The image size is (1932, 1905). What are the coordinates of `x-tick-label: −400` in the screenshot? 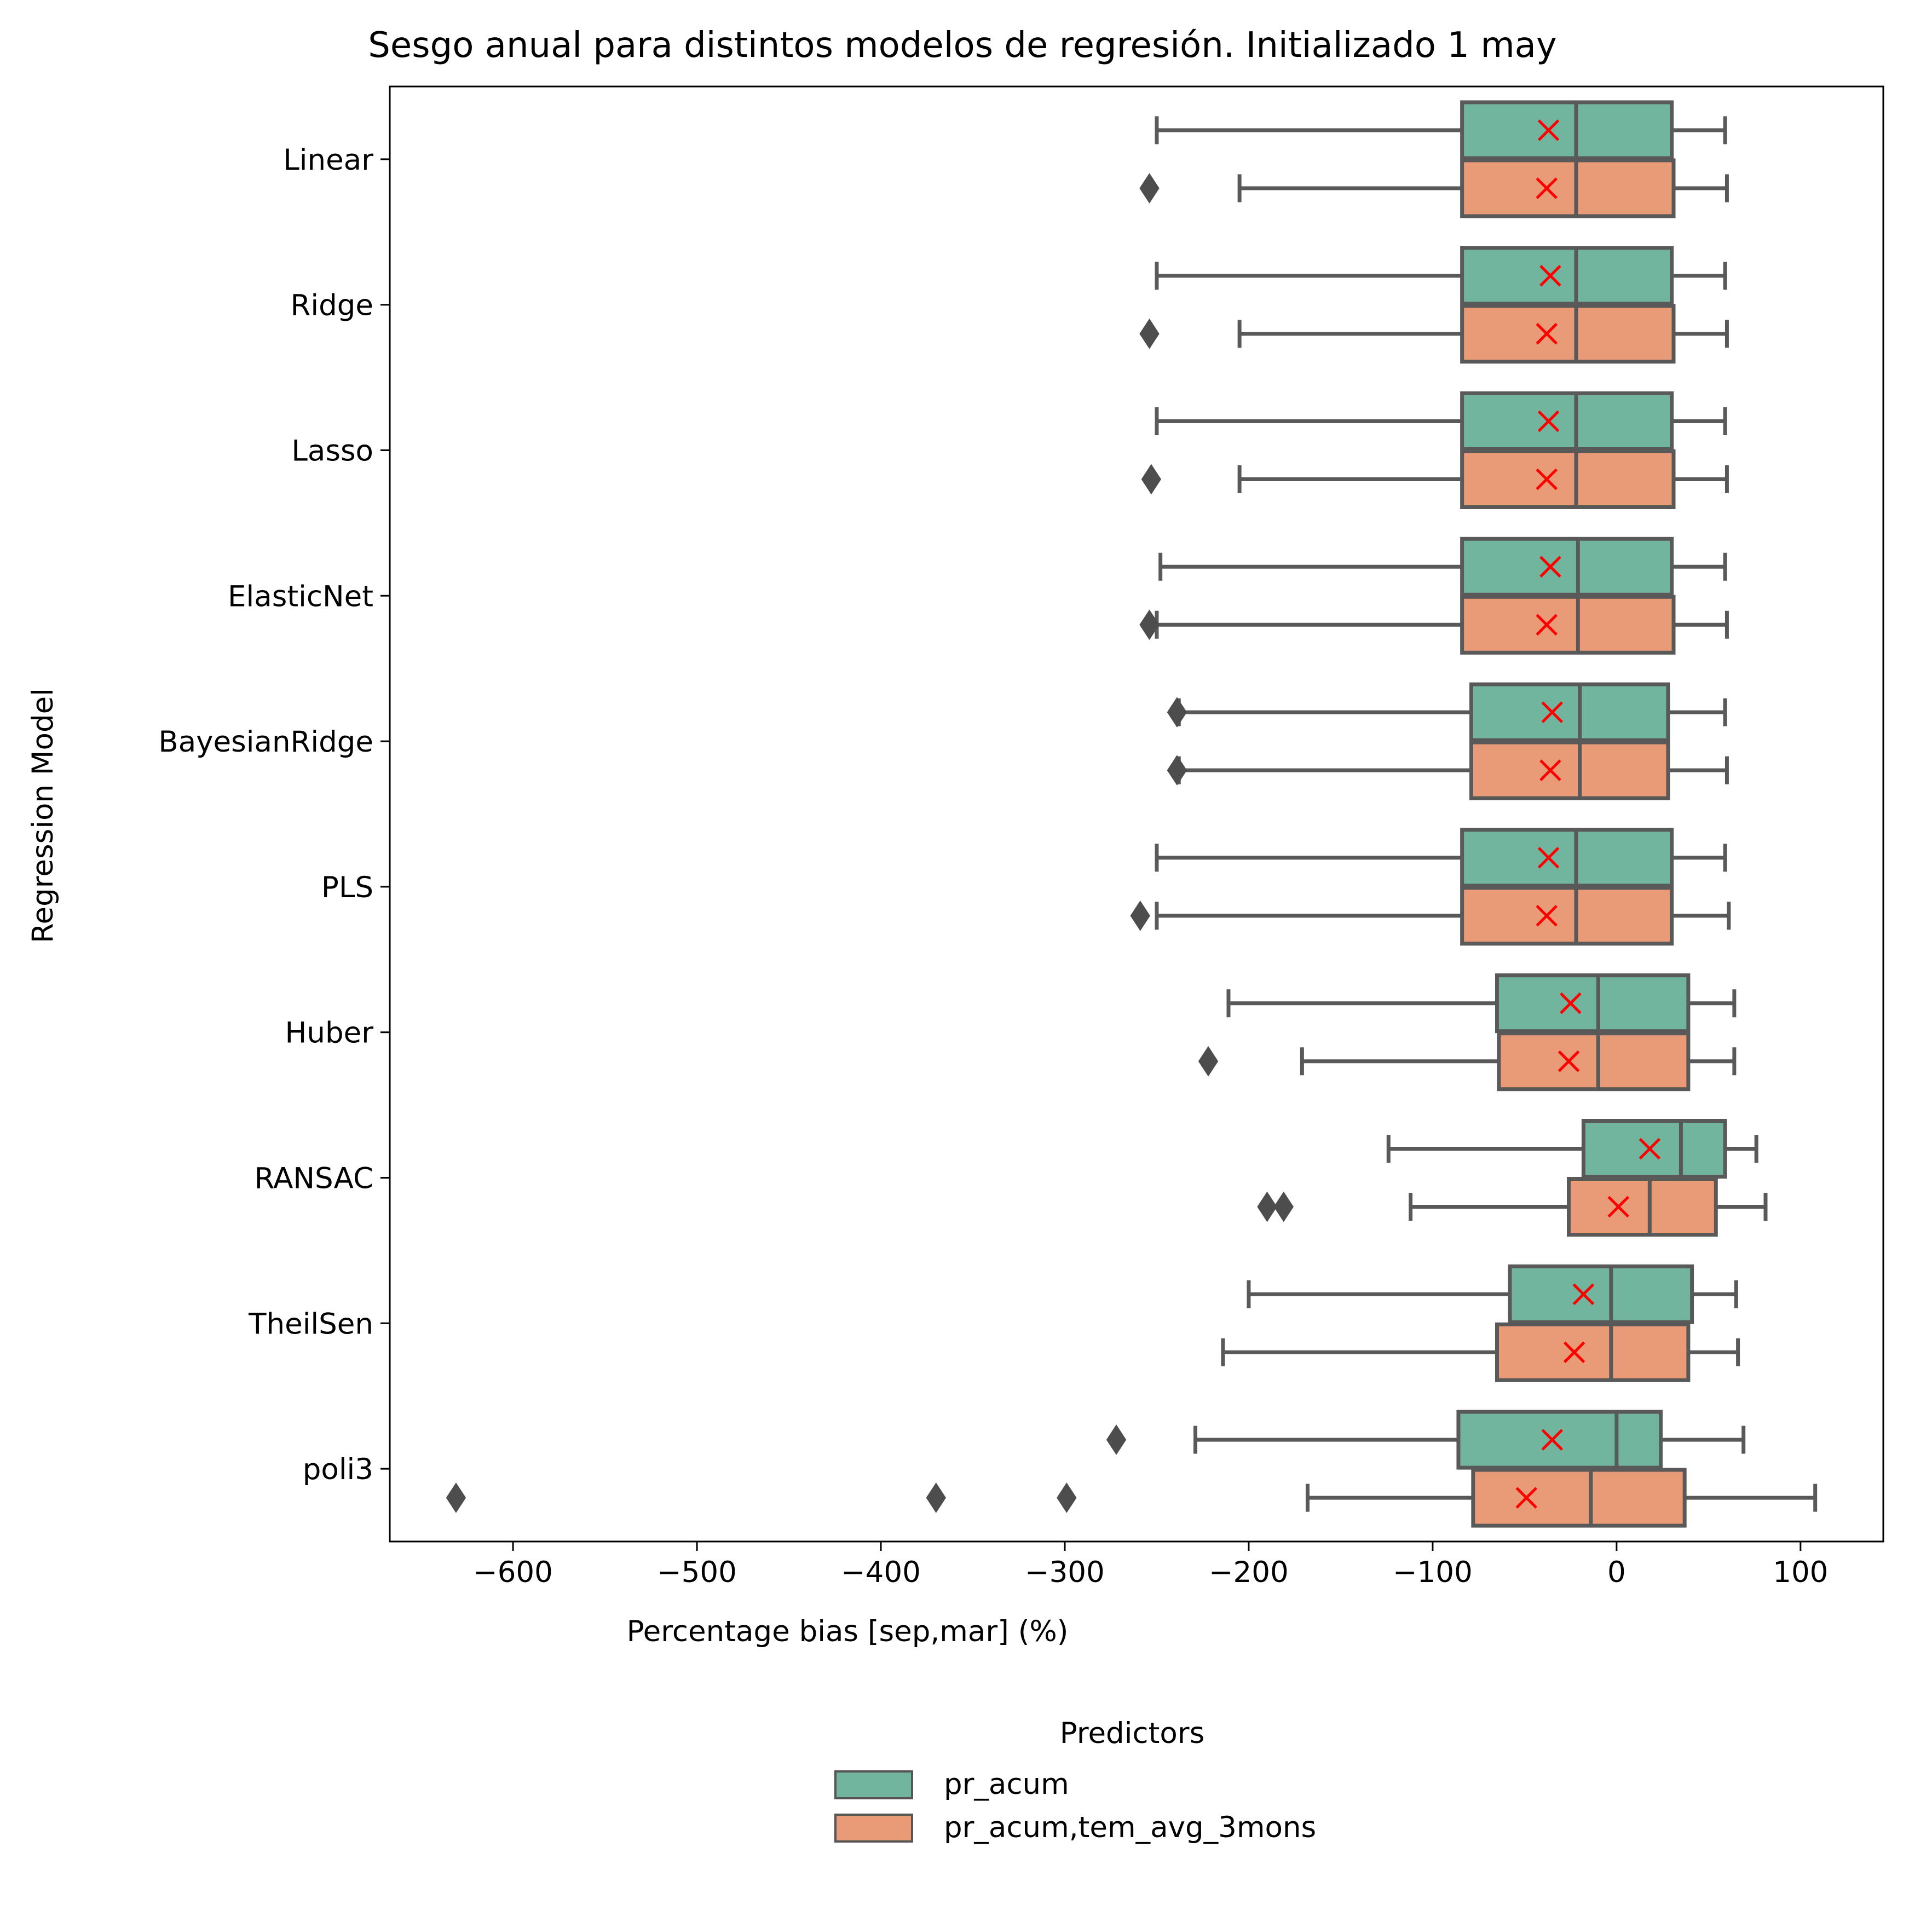 It's located at (881, 1573).